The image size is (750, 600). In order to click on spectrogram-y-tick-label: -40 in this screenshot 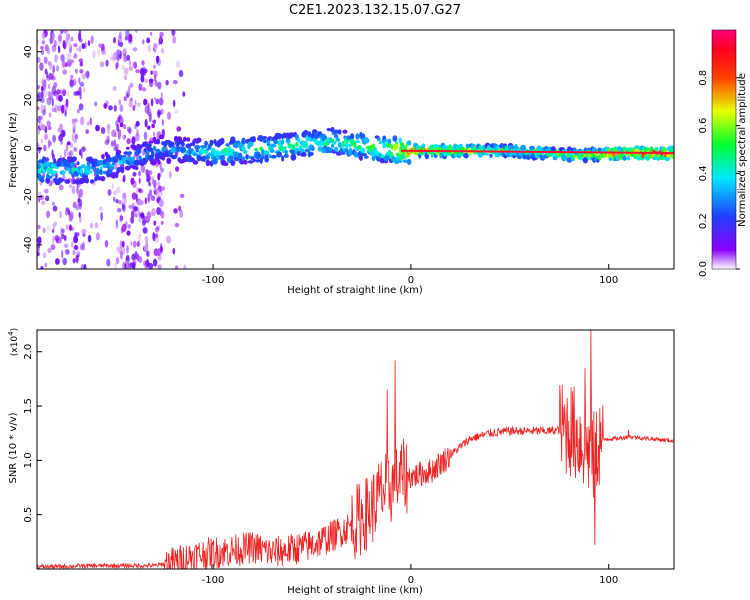, I will do `click(28, 245)`.